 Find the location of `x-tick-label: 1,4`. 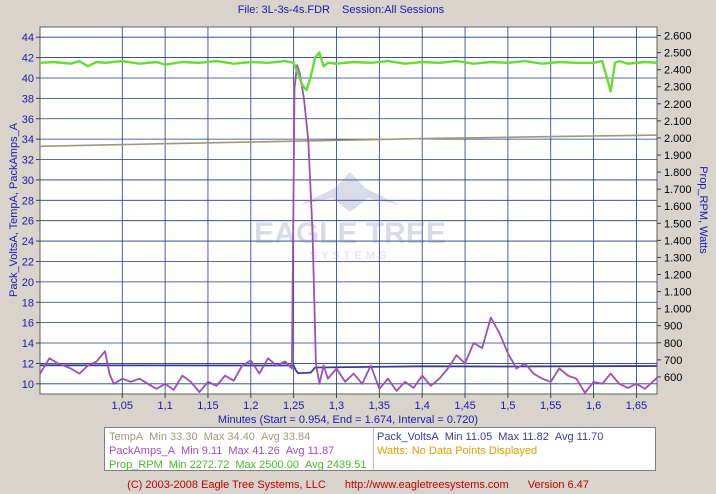

x-tick-label: 1,4 is located at coordinates (422, 406).